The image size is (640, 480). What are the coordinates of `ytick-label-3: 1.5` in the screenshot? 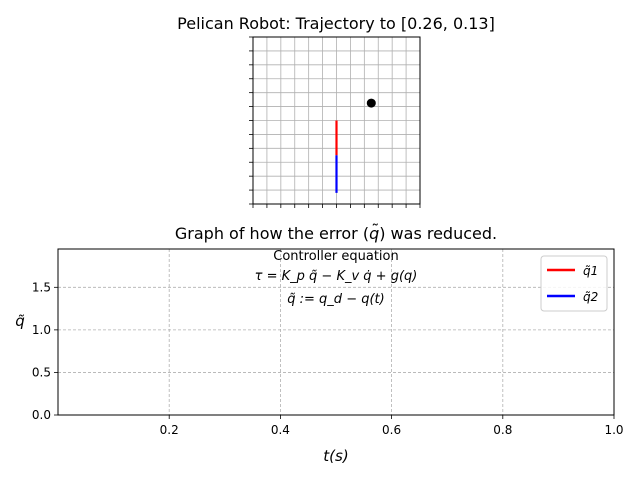 It's located at (41, 287).